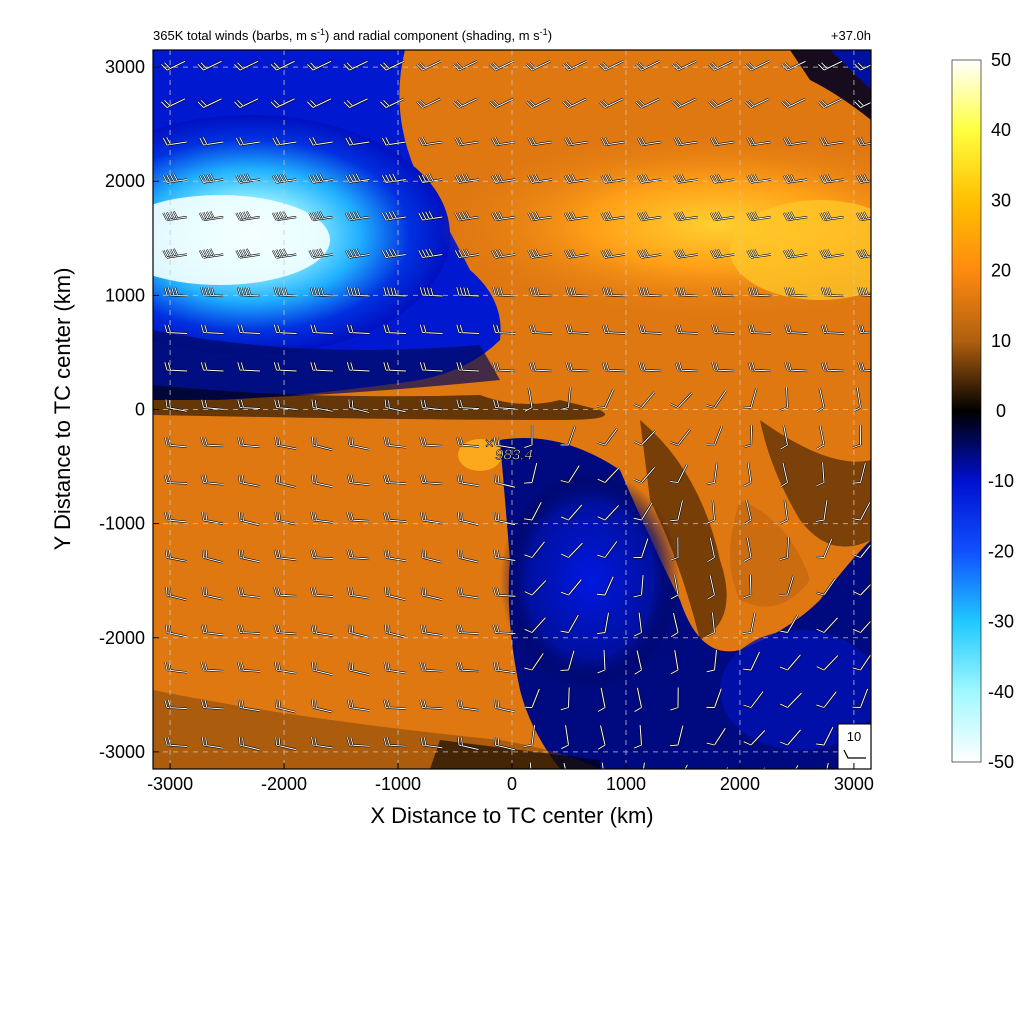 The image size is (1024, 1024). What do you see at coordinates (140, 410) in the screenshot?
I see `y-tick-label-3: 0` at bounding box center [140, 410].